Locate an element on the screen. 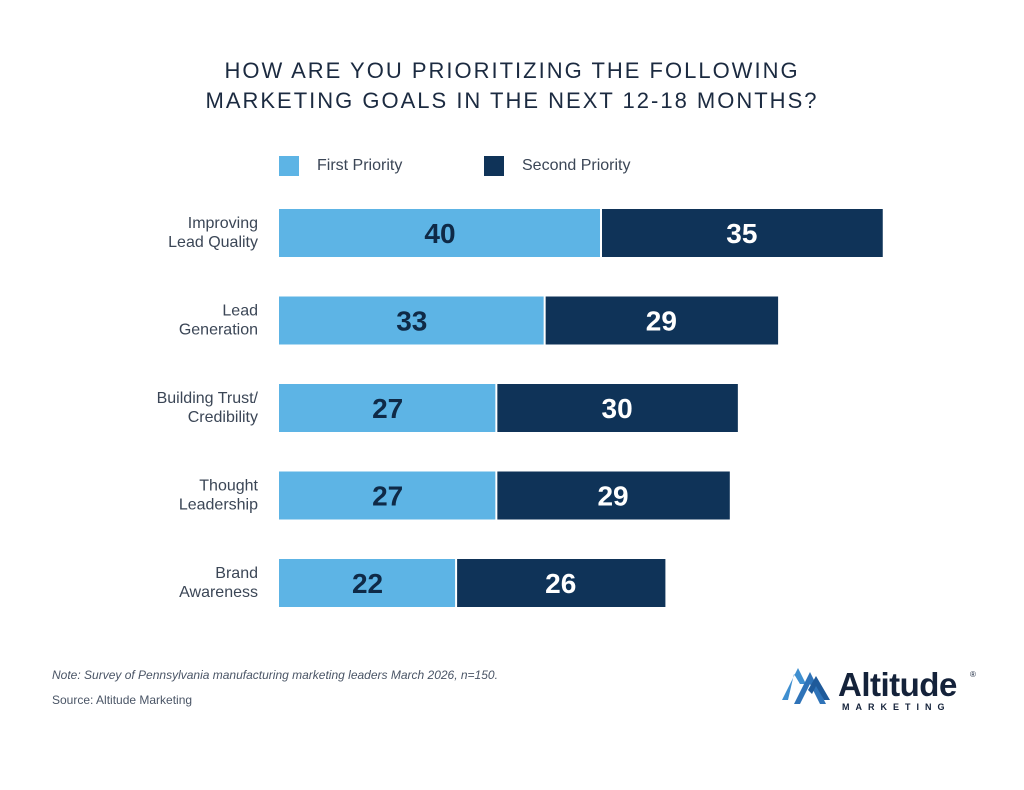 This screenshot has height=790, width=1024. mountain-logo-icon is located at coordinates (806, 686).